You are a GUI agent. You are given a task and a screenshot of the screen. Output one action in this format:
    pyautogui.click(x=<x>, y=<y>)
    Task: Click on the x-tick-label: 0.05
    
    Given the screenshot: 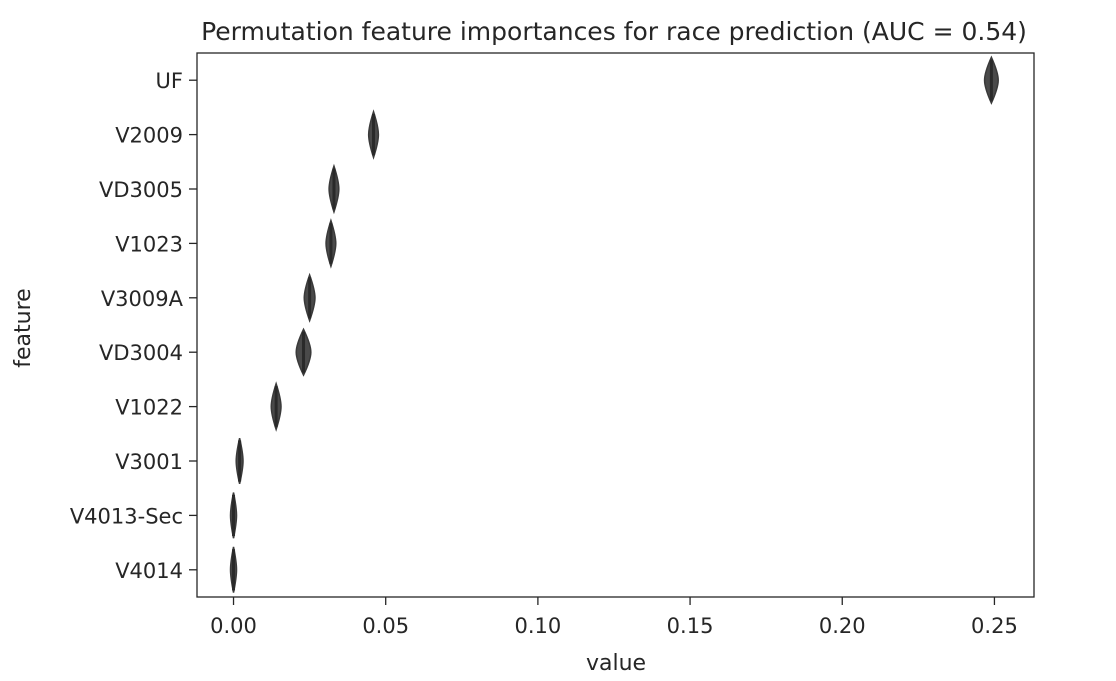 What is the action you would take?
    pyautogui.click(x=385, y=626)
    